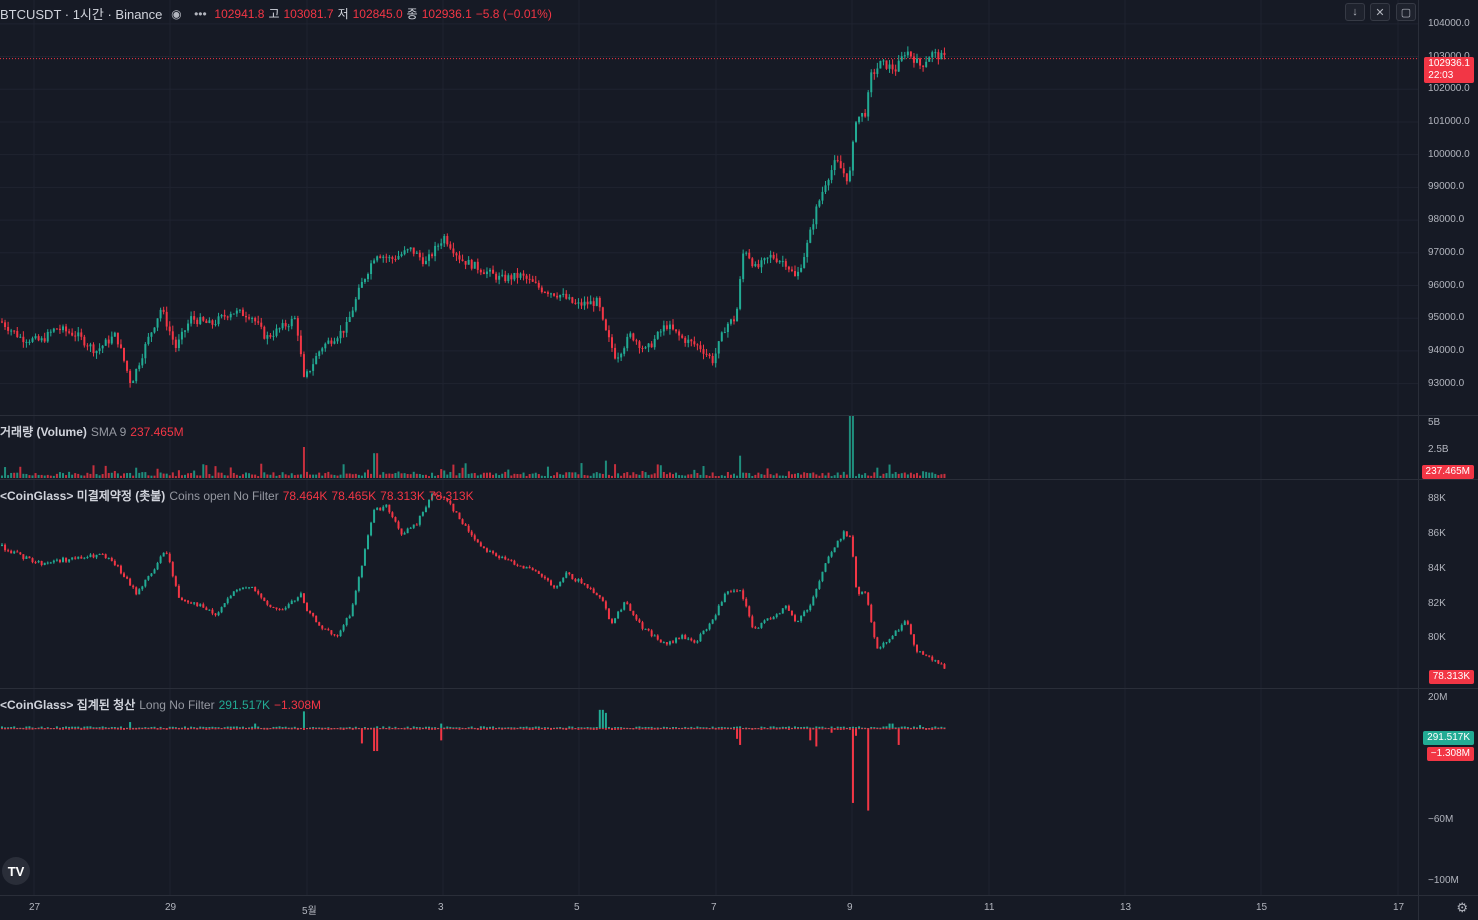 The image size is (1478, 920). What do you see at coordinates (43, 432) in the screenshot?
I see `volume-title: 거래량 (Volume)` at bounding box center [43, 432].